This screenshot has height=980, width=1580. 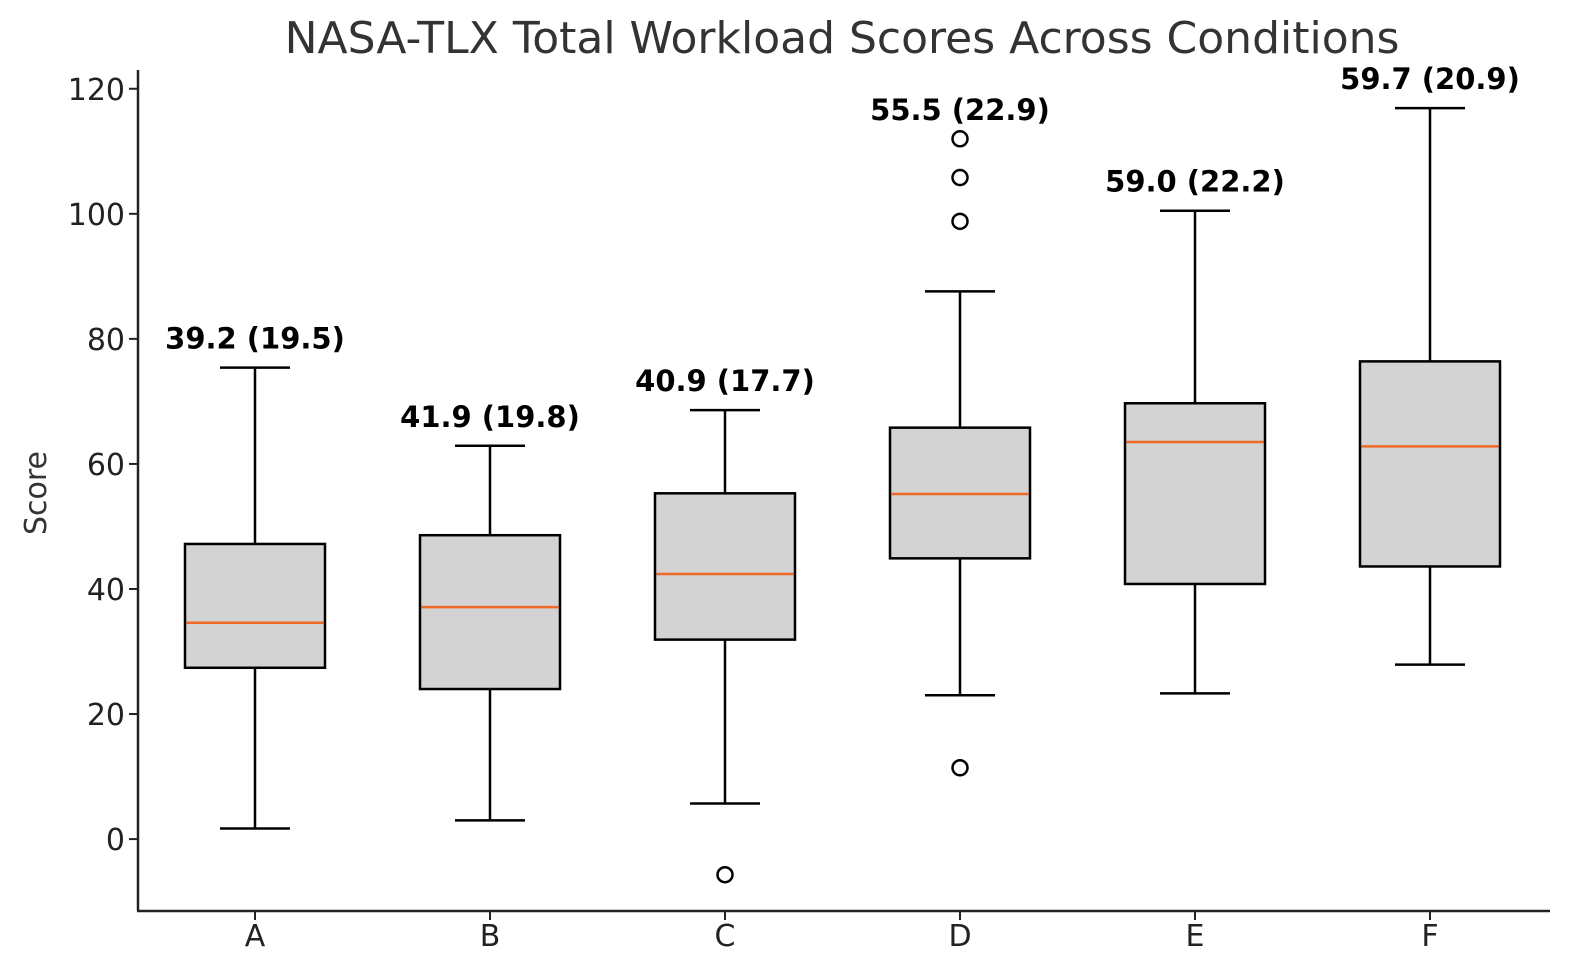 What do you see at coordinates (960, 435) in the screenshot?
I see `box-D: 55.5 (22.9)` at bounding box center [960, 435].